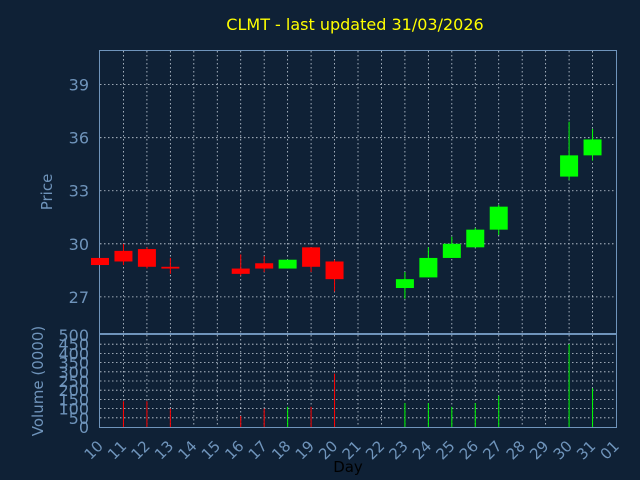 The image size is (640, 480). Describe the element at coordinates (305, 450) in the screenshot. I see `x-tick-19: 19` at that location.